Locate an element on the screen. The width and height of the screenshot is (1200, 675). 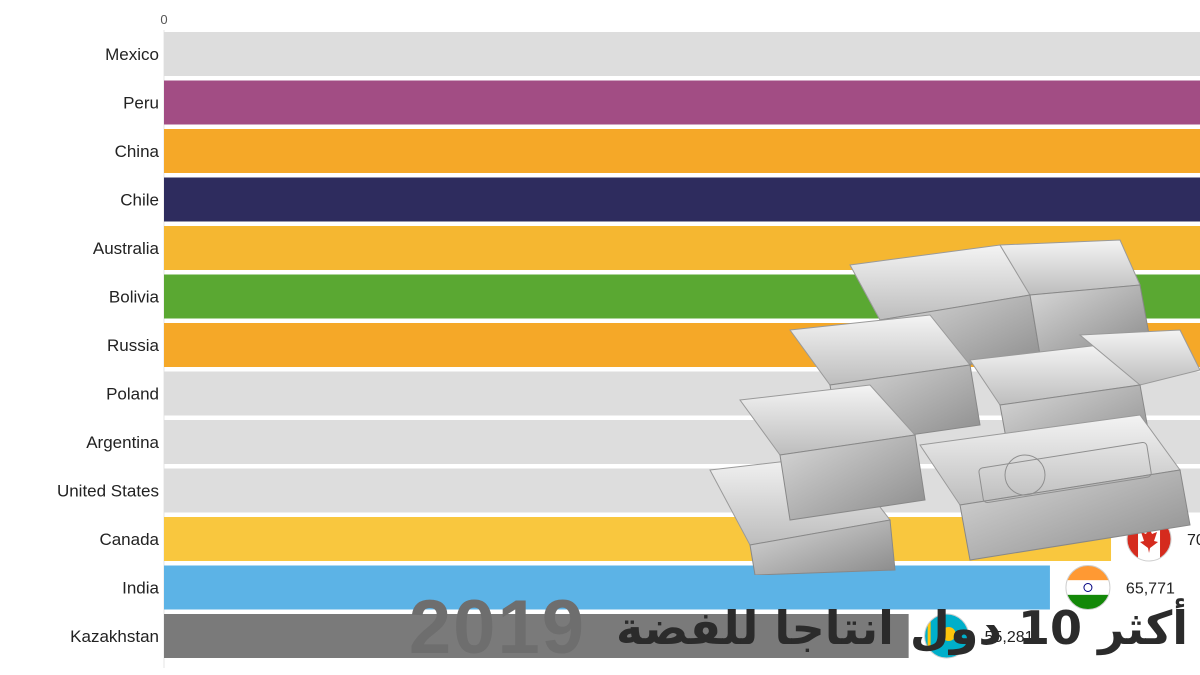
bar-china is located at coordinates (682, 151).